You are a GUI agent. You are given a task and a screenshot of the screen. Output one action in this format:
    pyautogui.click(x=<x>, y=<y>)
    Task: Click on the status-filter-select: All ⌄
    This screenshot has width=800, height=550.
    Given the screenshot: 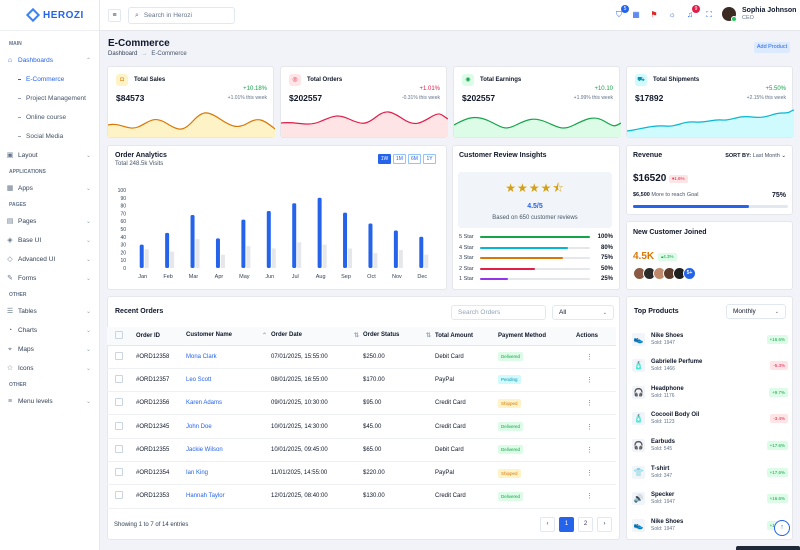 What is the action you would take?
    pyautogui.click(x=583, y=312)
    